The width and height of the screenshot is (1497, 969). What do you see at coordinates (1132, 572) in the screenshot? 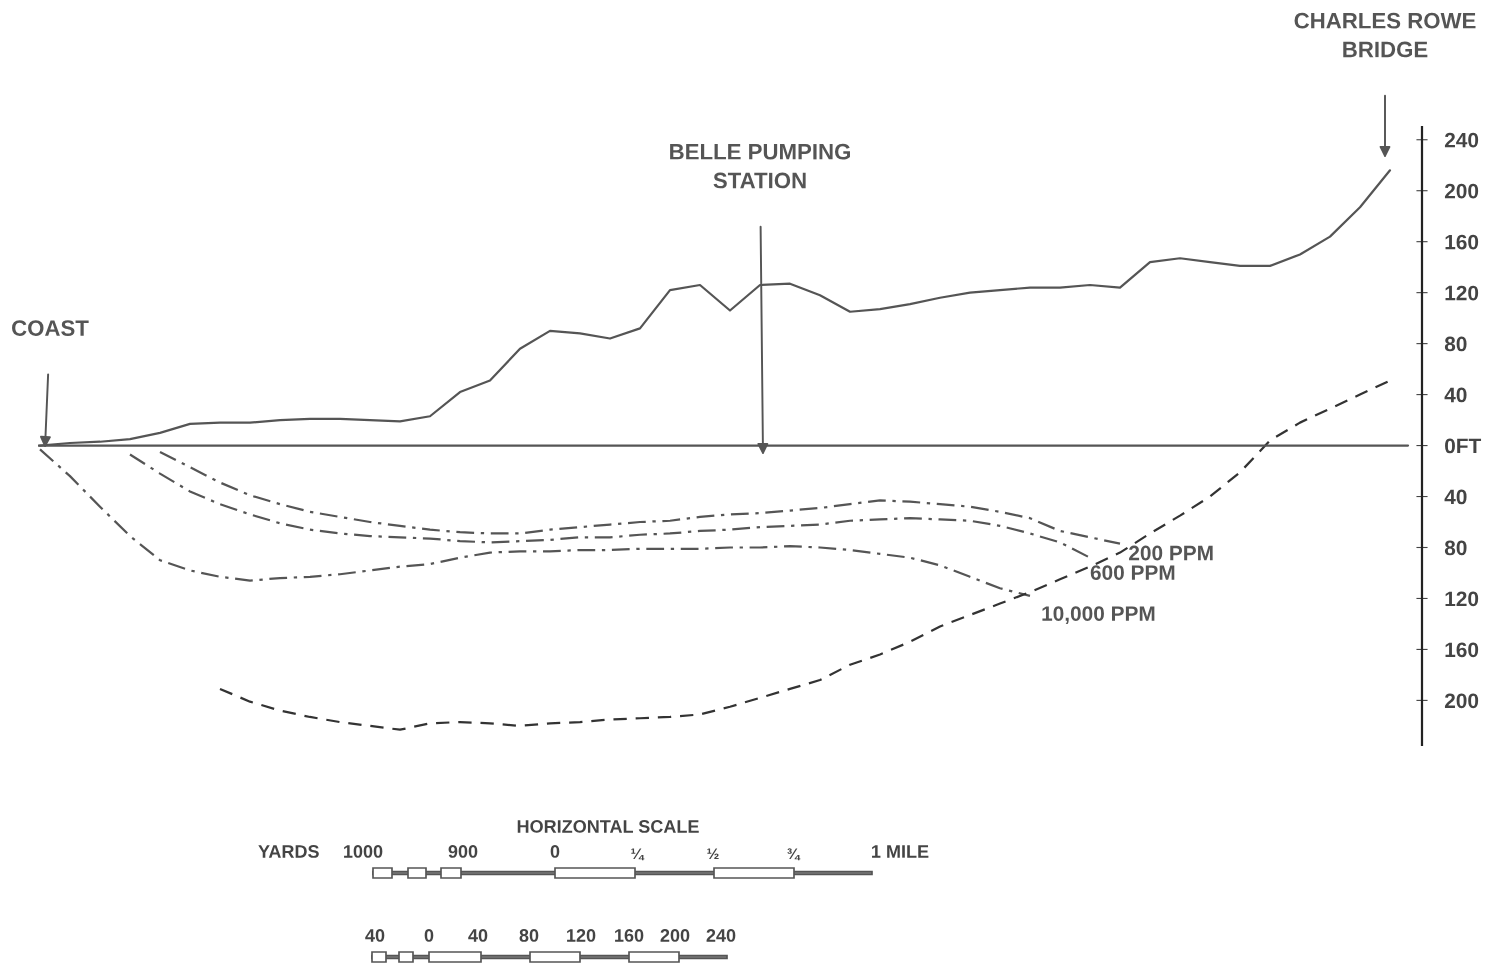
I see `series-label: 600 PPM` at bounding box center [1132, 572].